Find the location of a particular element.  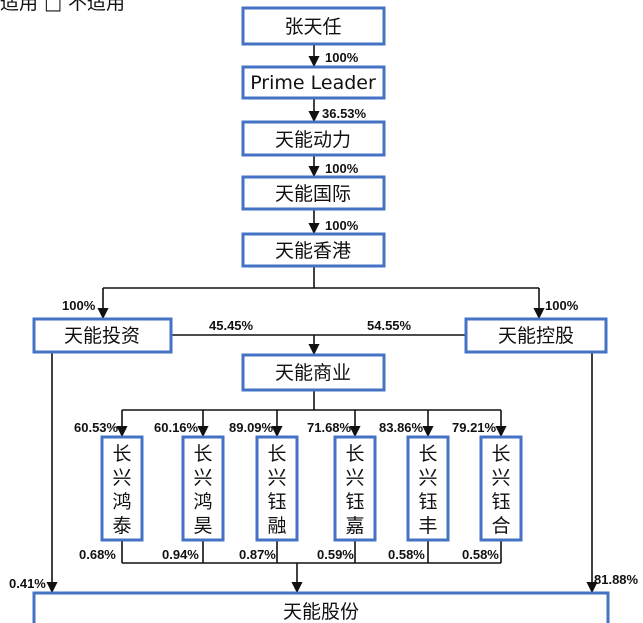

pct-prime-dongli: 36.53% is located at coordinates (344, 113).